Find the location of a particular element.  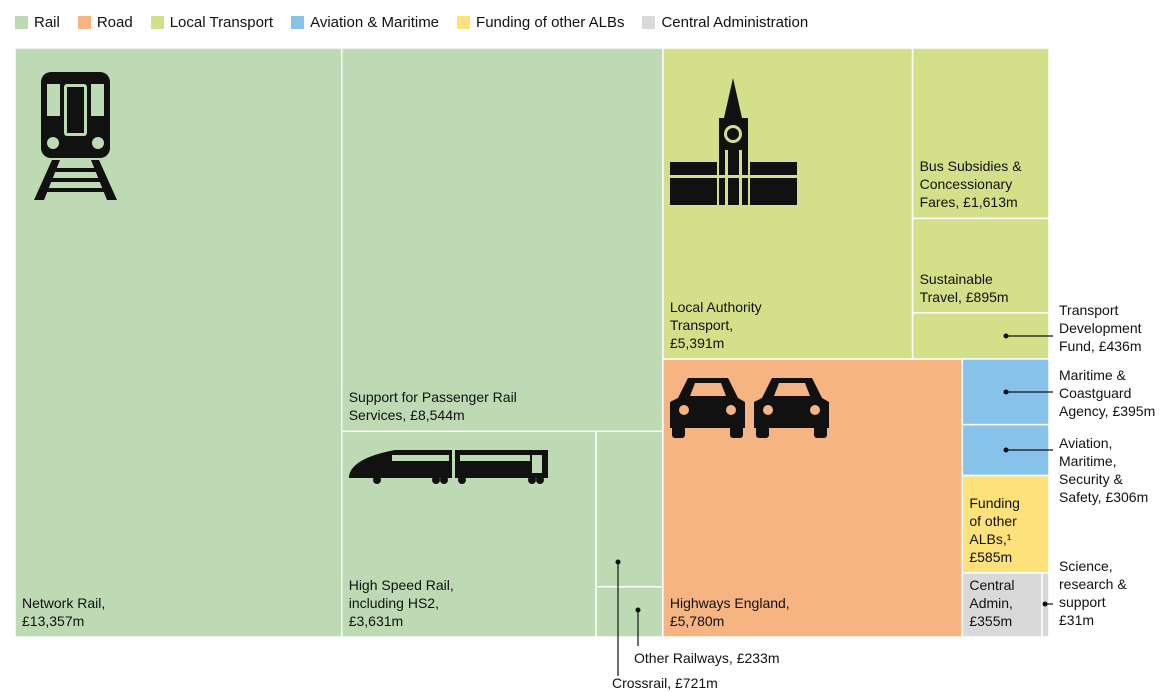

tile-name: High Speed Rail, including HS2, is located at coordinates (401, 594).